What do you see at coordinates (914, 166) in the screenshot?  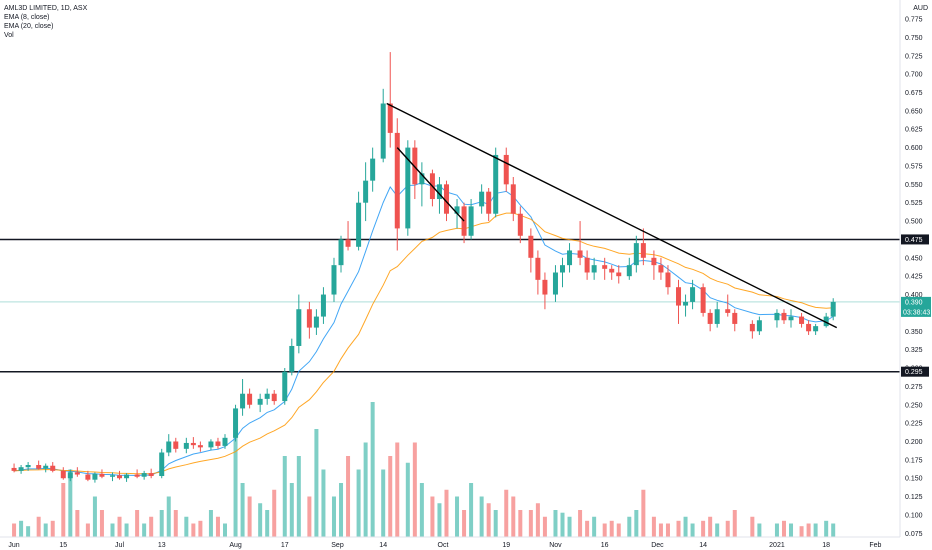 I see `y-tick-label: 0.575` at bounding box center [914, 166].